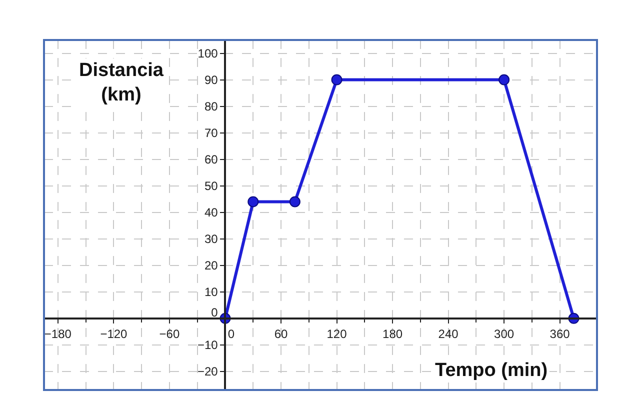  I want to click on y-tick-label: 100, so click(208, 53).